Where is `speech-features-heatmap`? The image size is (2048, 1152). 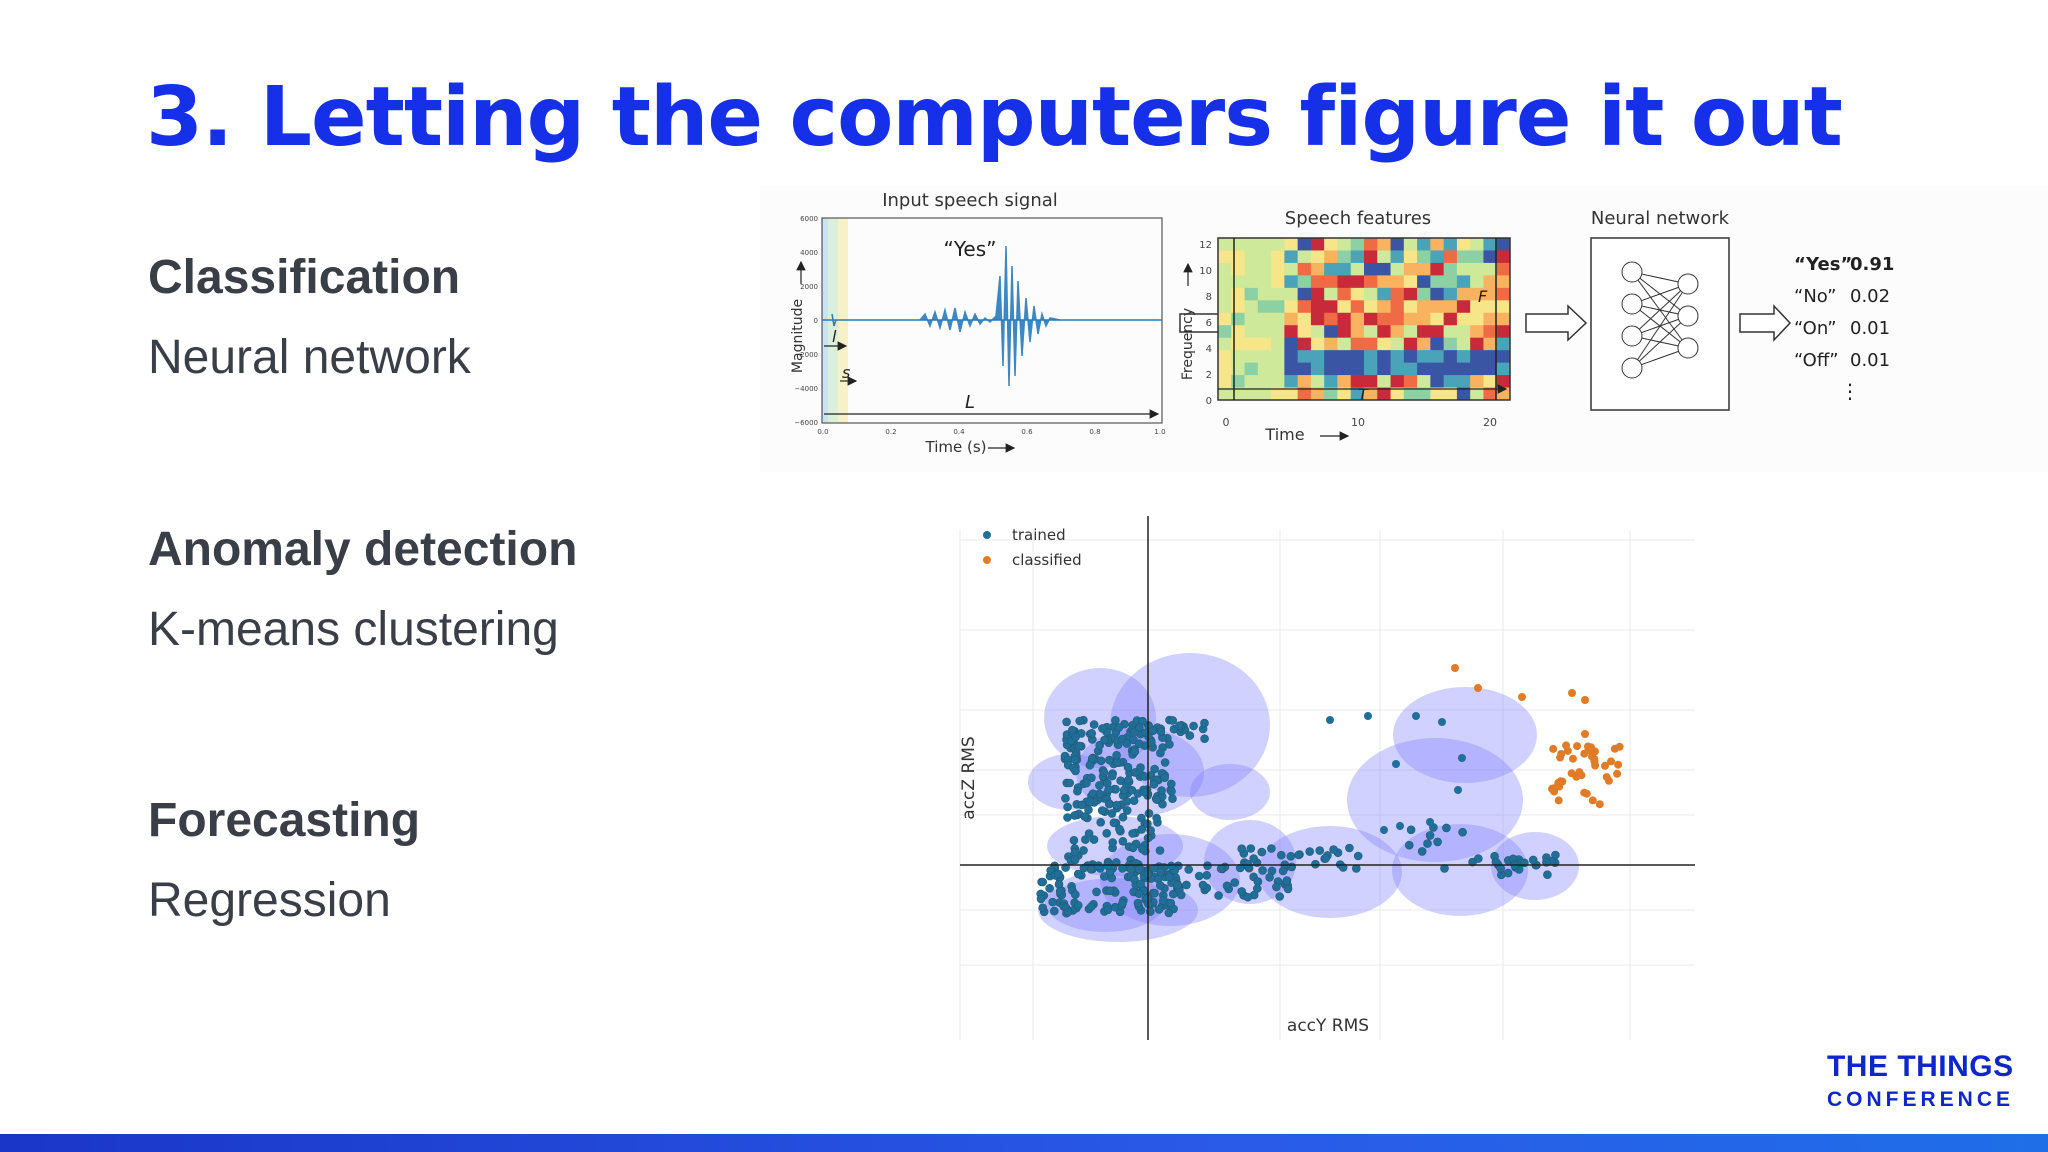 speech-features-heatmap is located at coordinates (1364, 319).